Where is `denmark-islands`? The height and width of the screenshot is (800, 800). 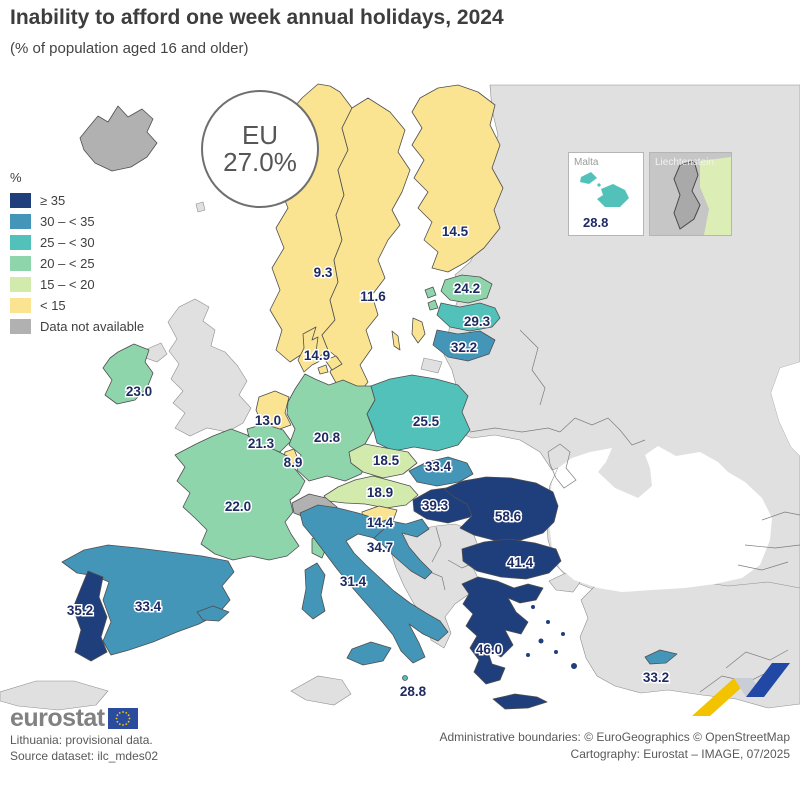
denmark-islands is located at coordinates (330, 365).